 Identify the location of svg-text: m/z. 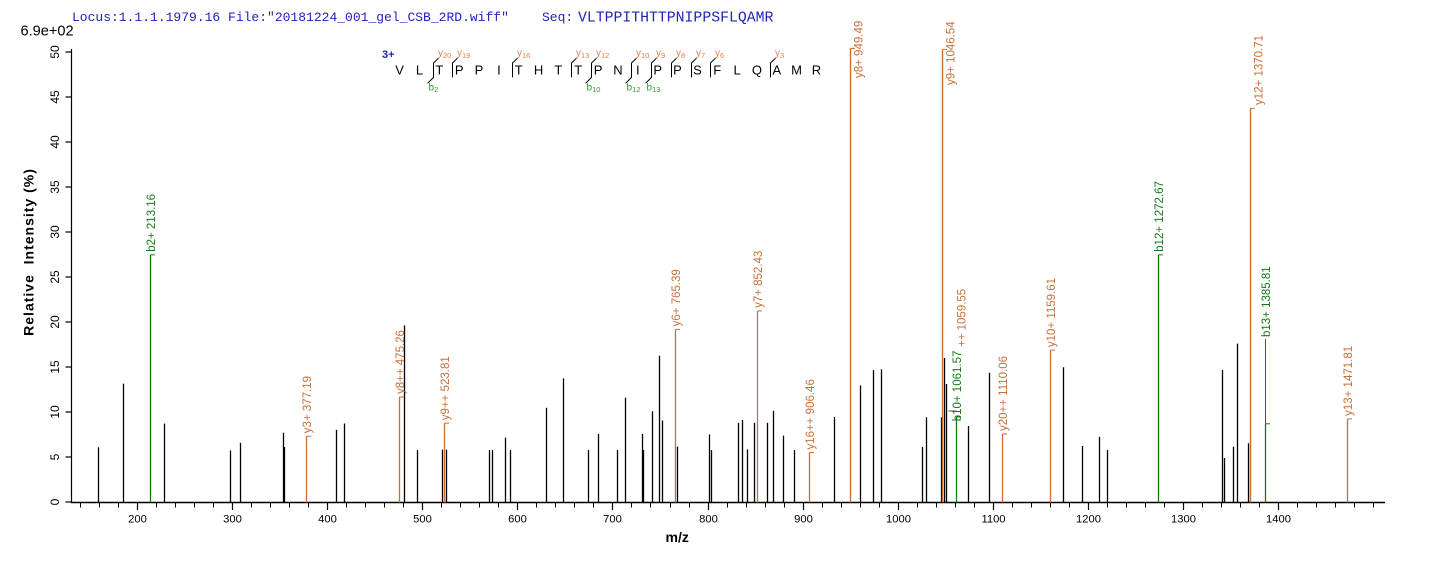
(677, 537).